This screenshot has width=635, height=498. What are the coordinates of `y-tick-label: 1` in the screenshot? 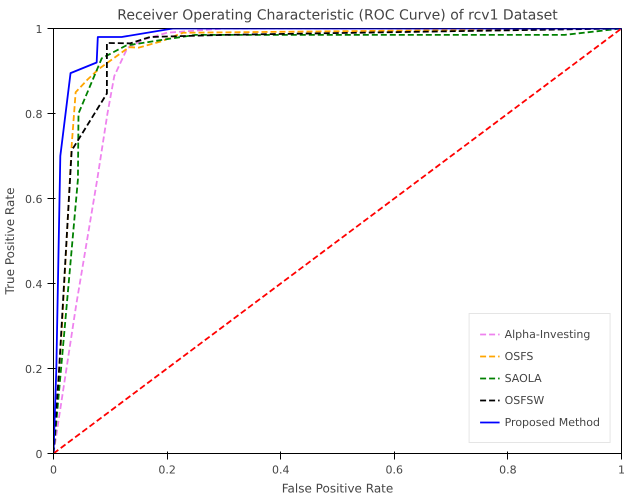 It's located at (39, 29).